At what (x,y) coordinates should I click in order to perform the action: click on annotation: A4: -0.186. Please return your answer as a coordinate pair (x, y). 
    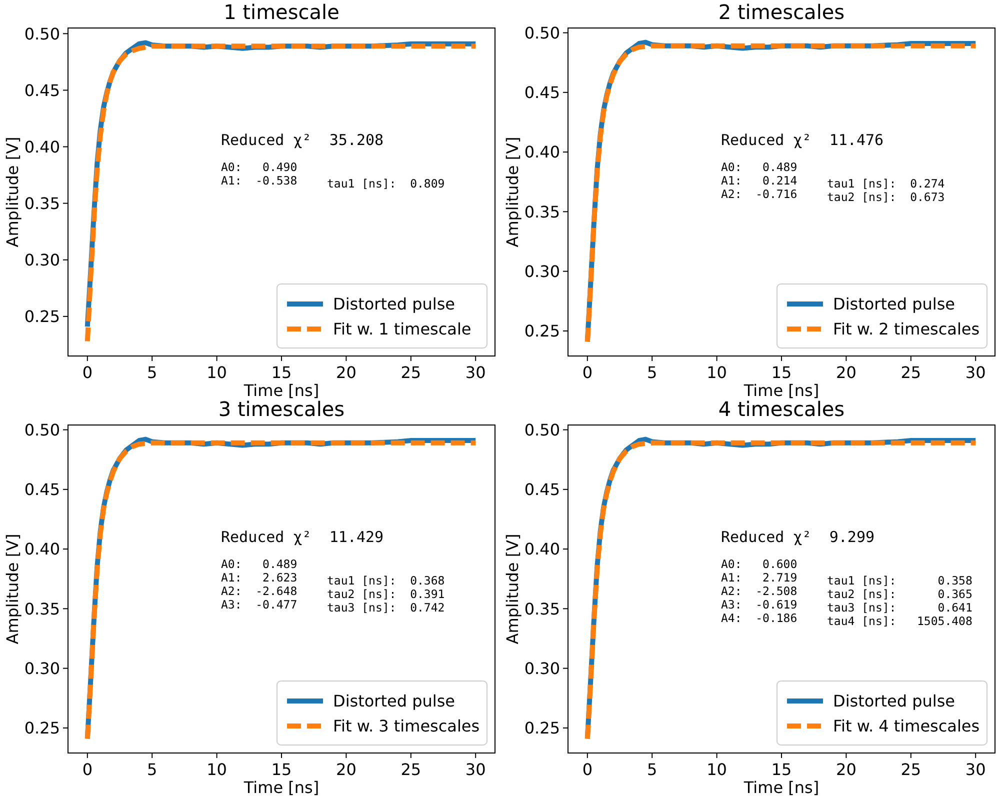
    Looking at the image, I should click on (759, 618).